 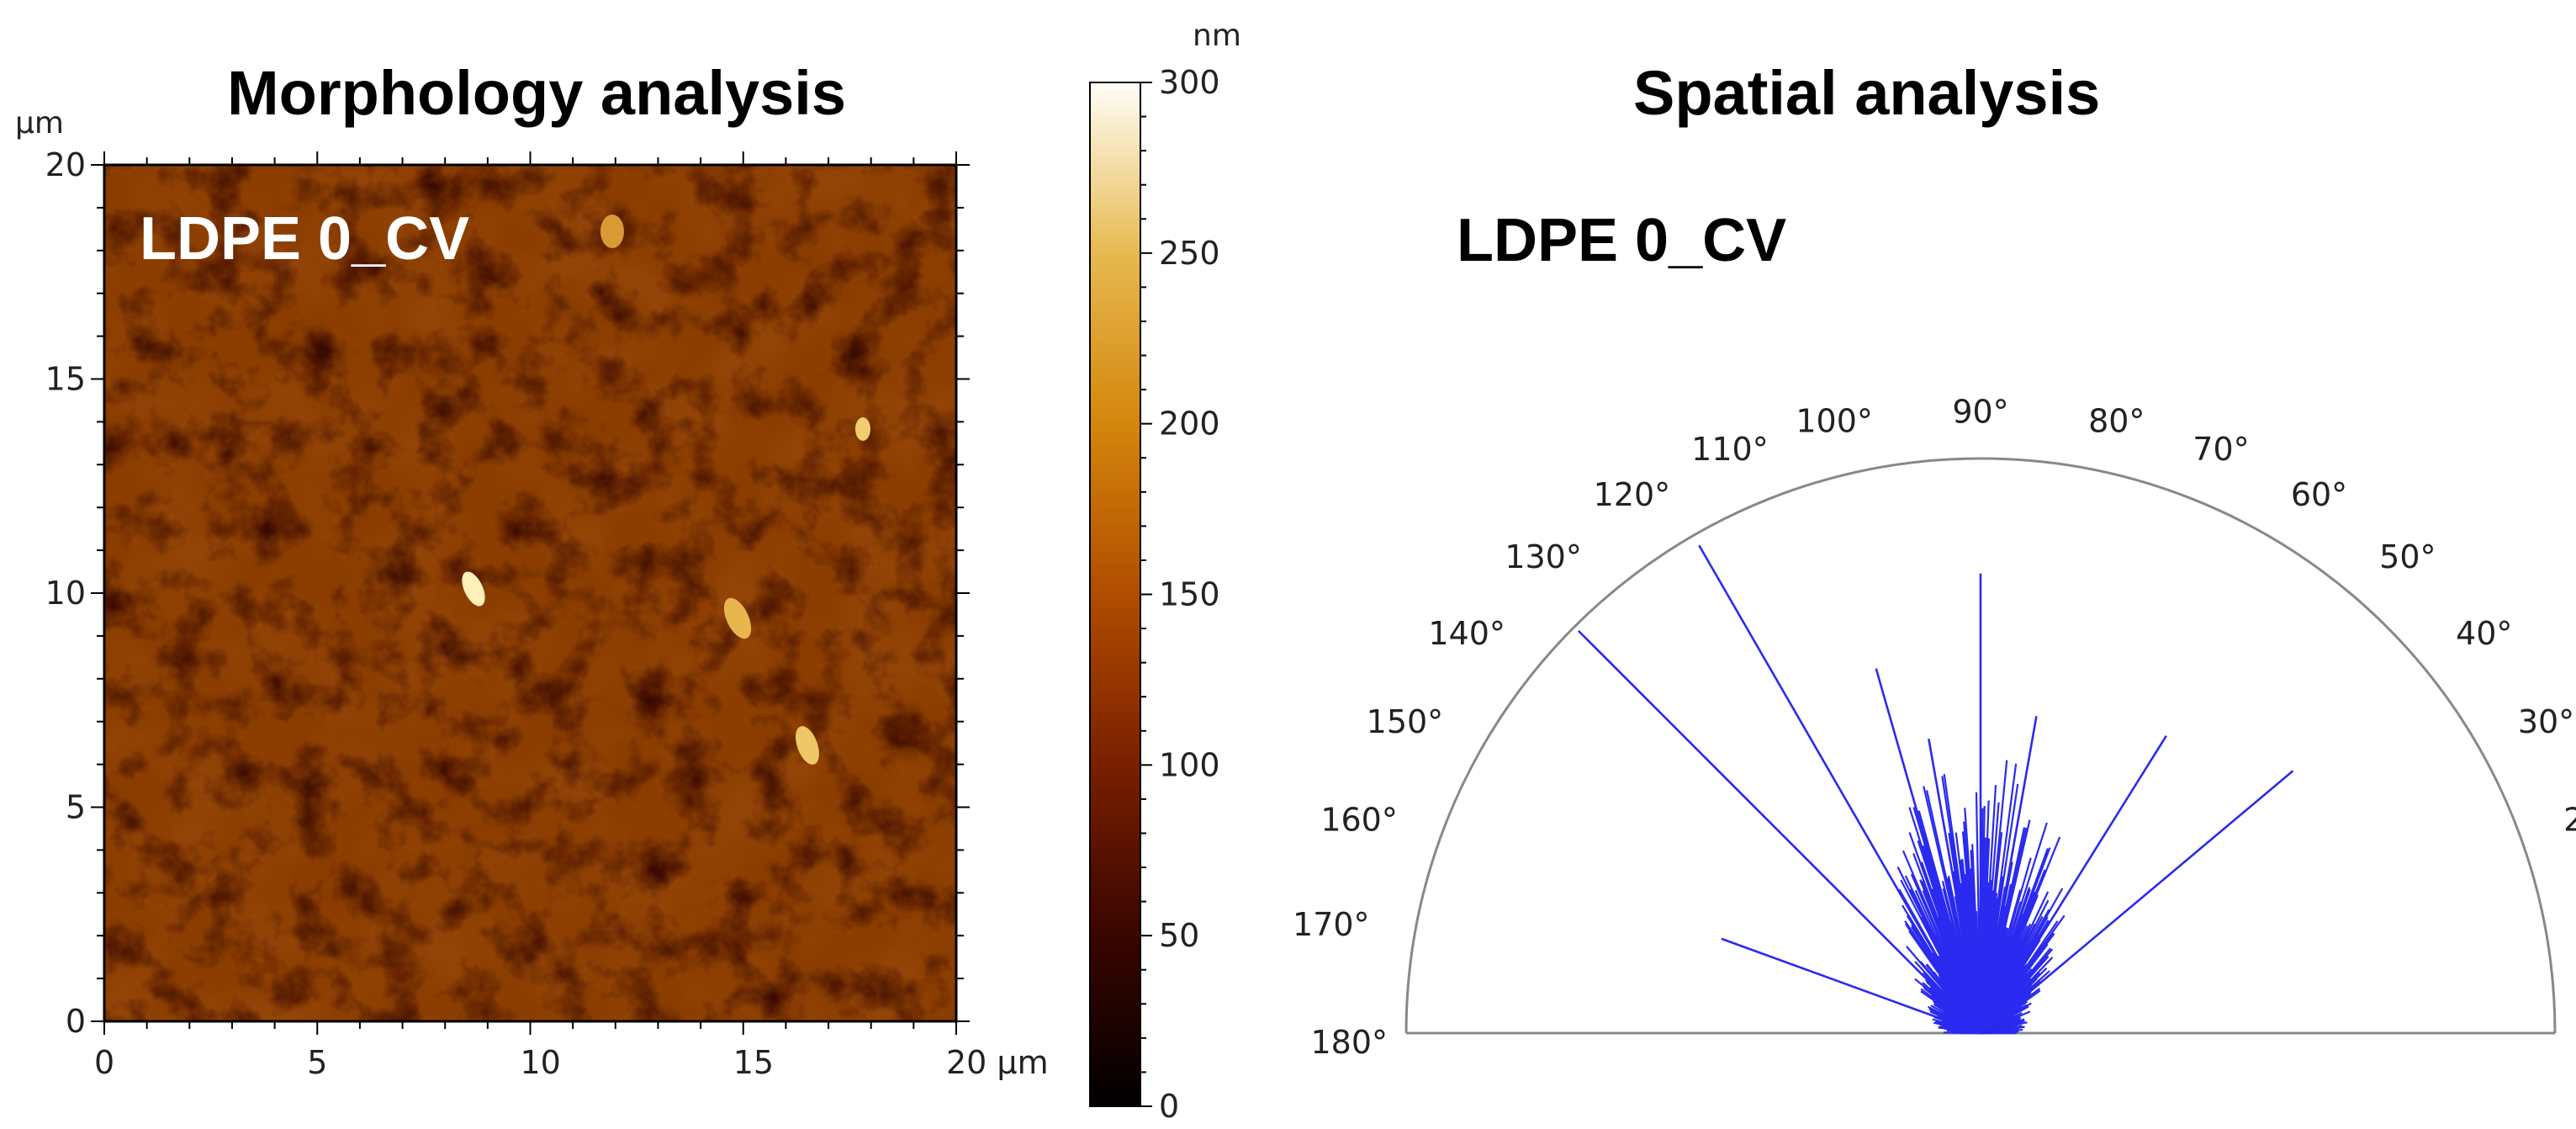 I want to click on colorbar, so click(x=1115, y=594).